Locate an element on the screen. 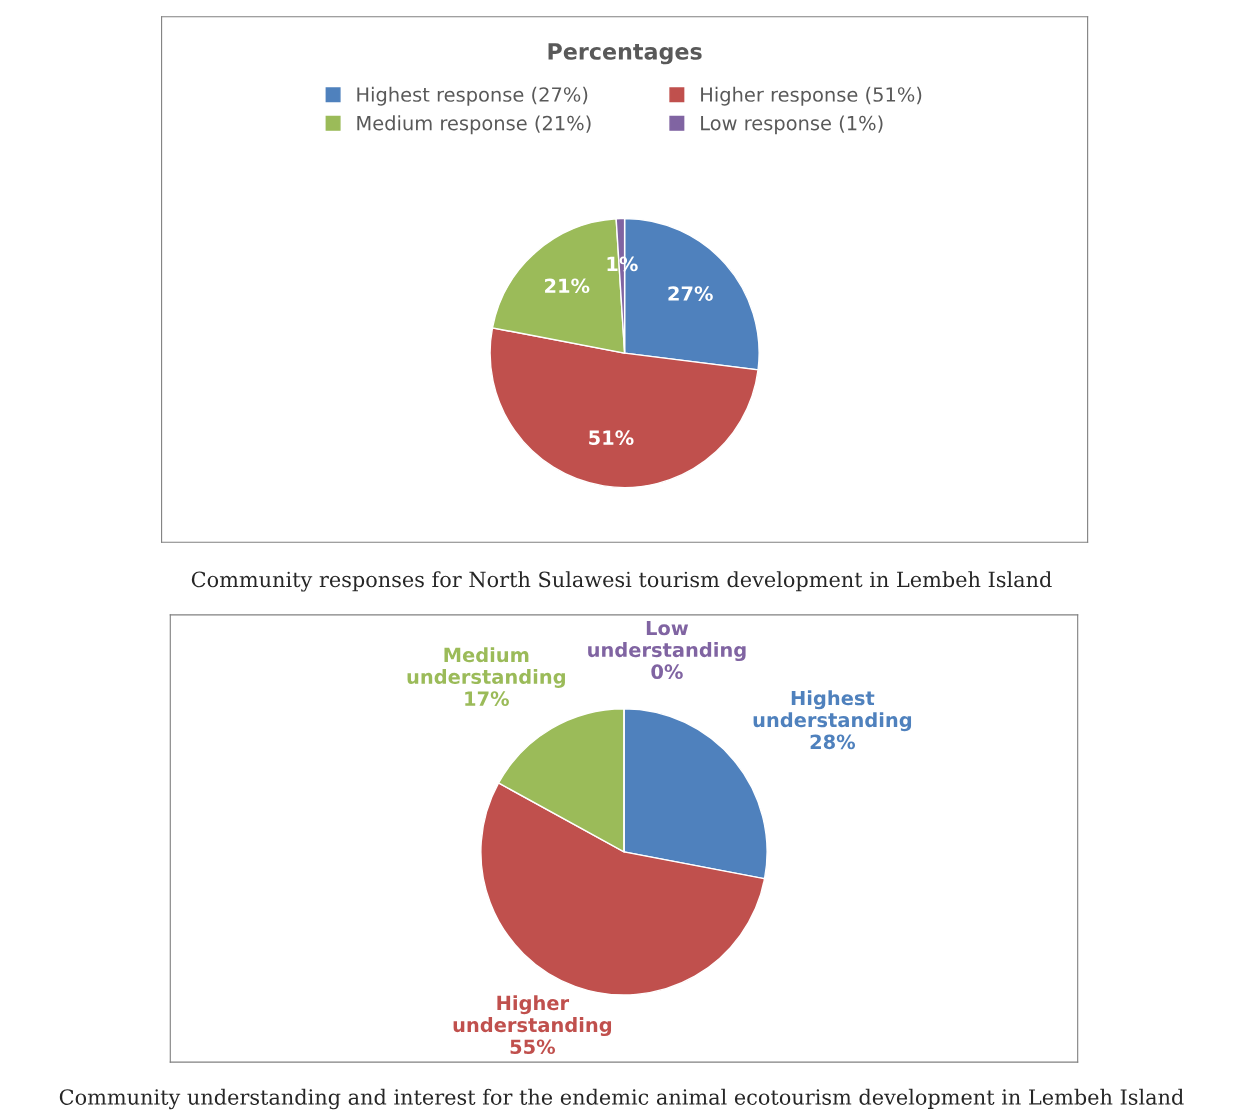 The width and height of the screenshot is (1243, 1118). data-label: 27% is located at coordinates (690, 293).